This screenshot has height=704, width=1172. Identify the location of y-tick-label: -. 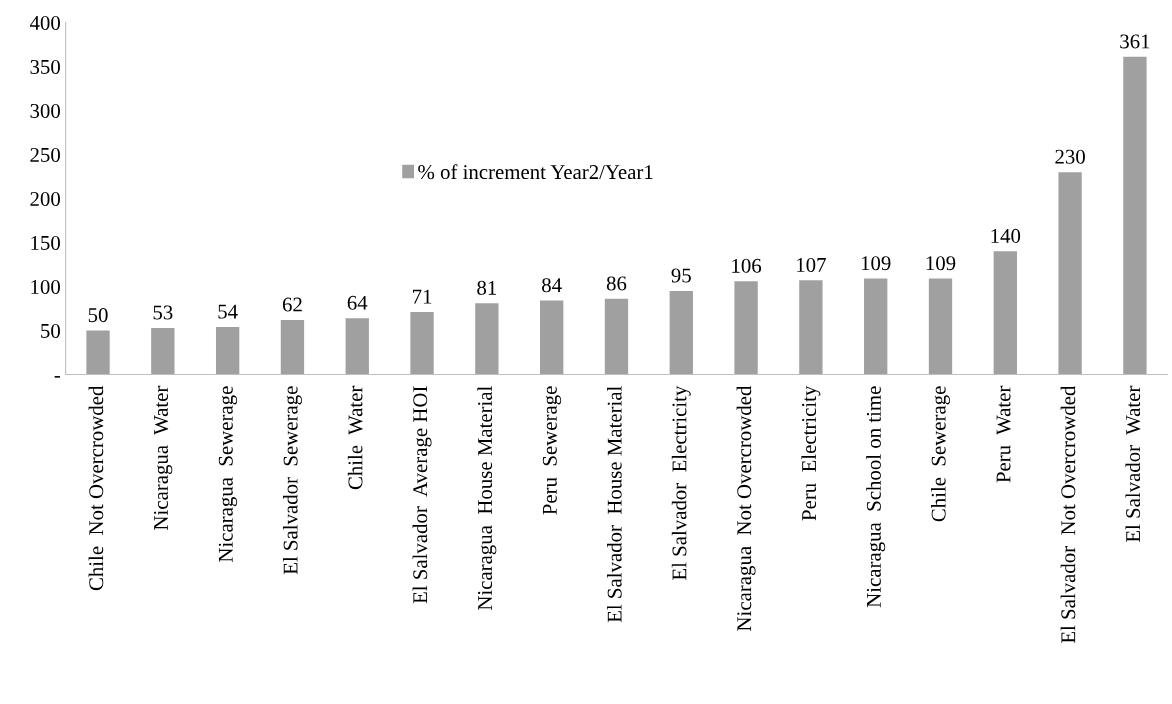
(57, 377).